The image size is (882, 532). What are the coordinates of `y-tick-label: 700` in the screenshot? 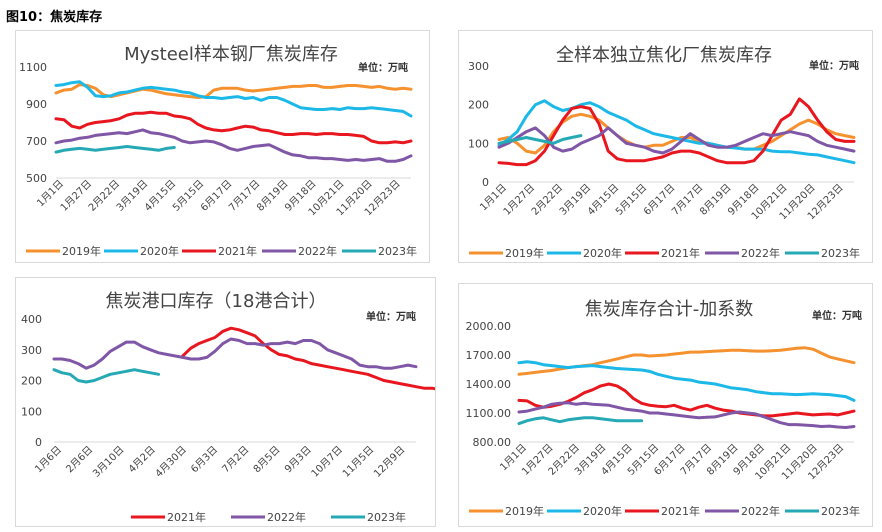 It's located at (36, 141).